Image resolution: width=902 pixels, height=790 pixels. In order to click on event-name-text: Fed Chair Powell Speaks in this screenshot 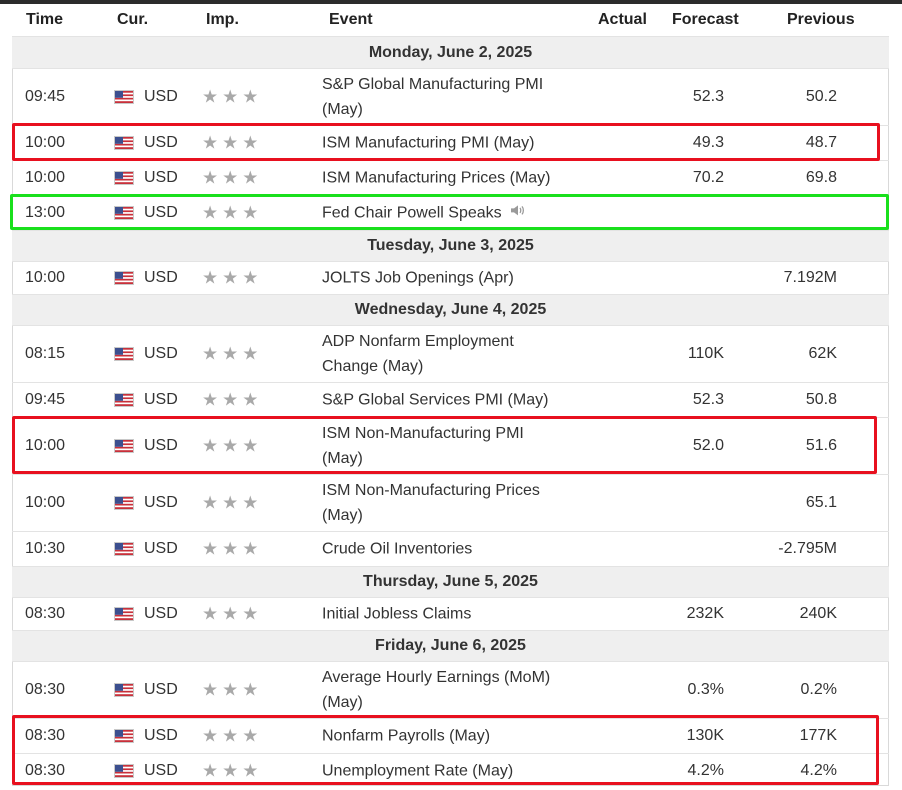, I will do `click(412, 213)`.